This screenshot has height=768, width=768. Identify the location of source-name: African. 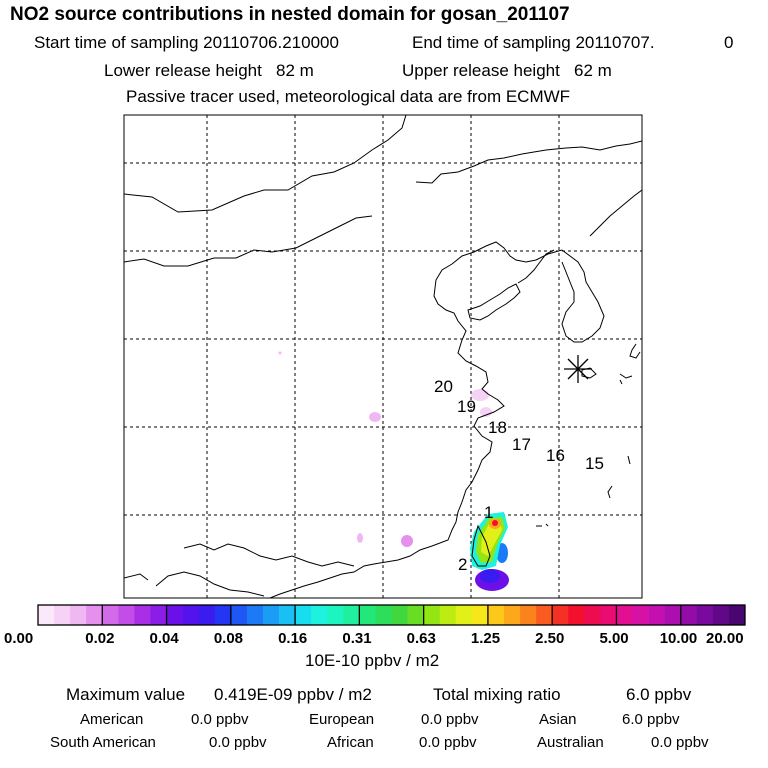
(350, 742).